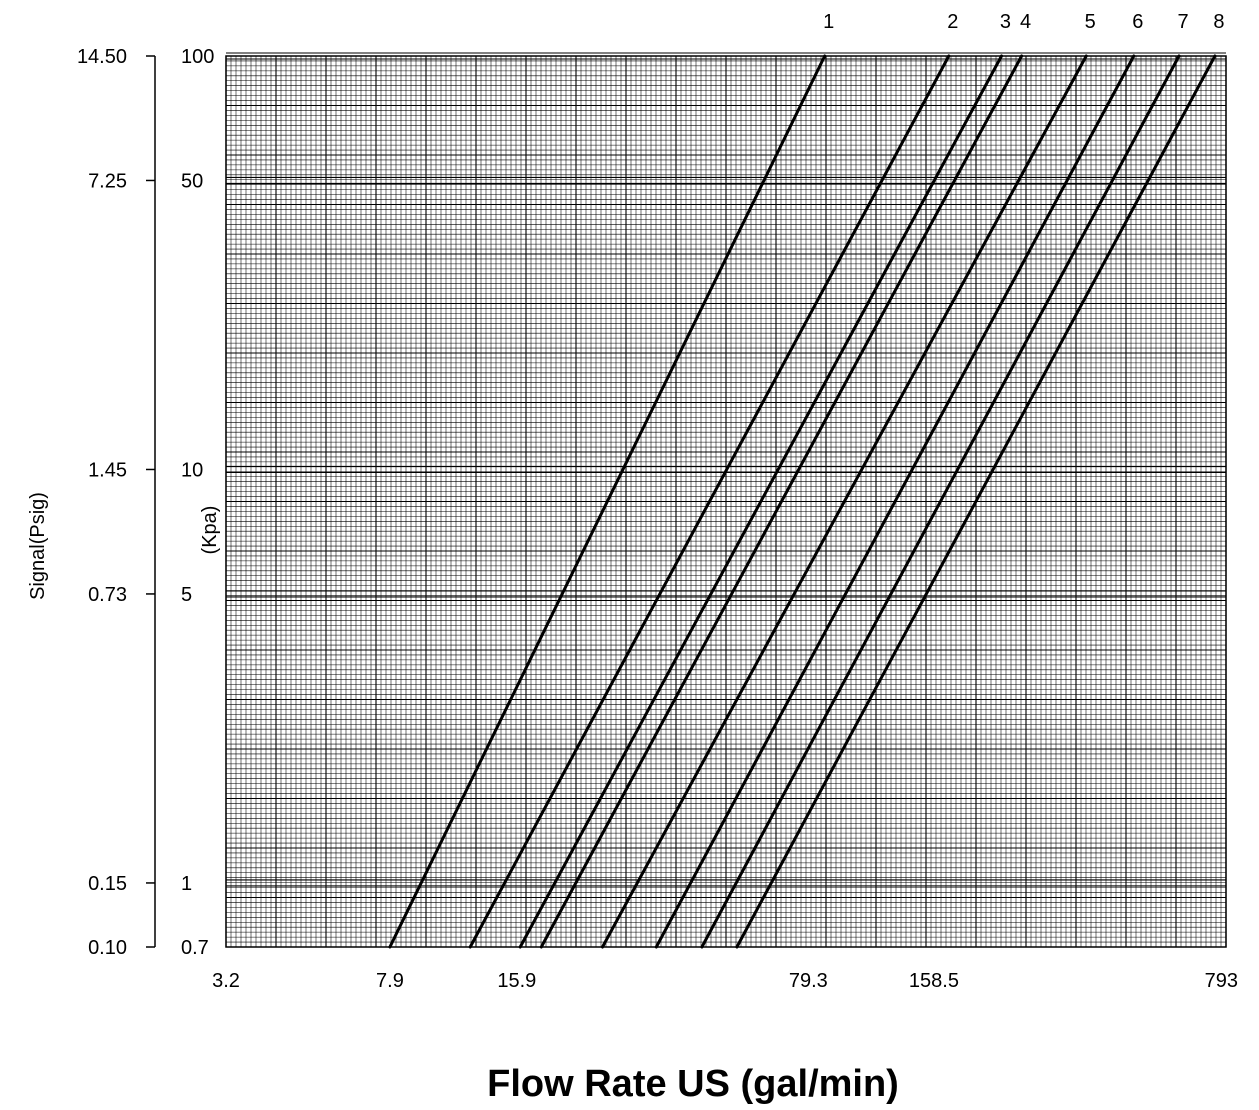 The image size is (1259, 1110). Describe the element at coordinates (1218, 22) in the screenshot. I see `series-label-8: 8` at that location.